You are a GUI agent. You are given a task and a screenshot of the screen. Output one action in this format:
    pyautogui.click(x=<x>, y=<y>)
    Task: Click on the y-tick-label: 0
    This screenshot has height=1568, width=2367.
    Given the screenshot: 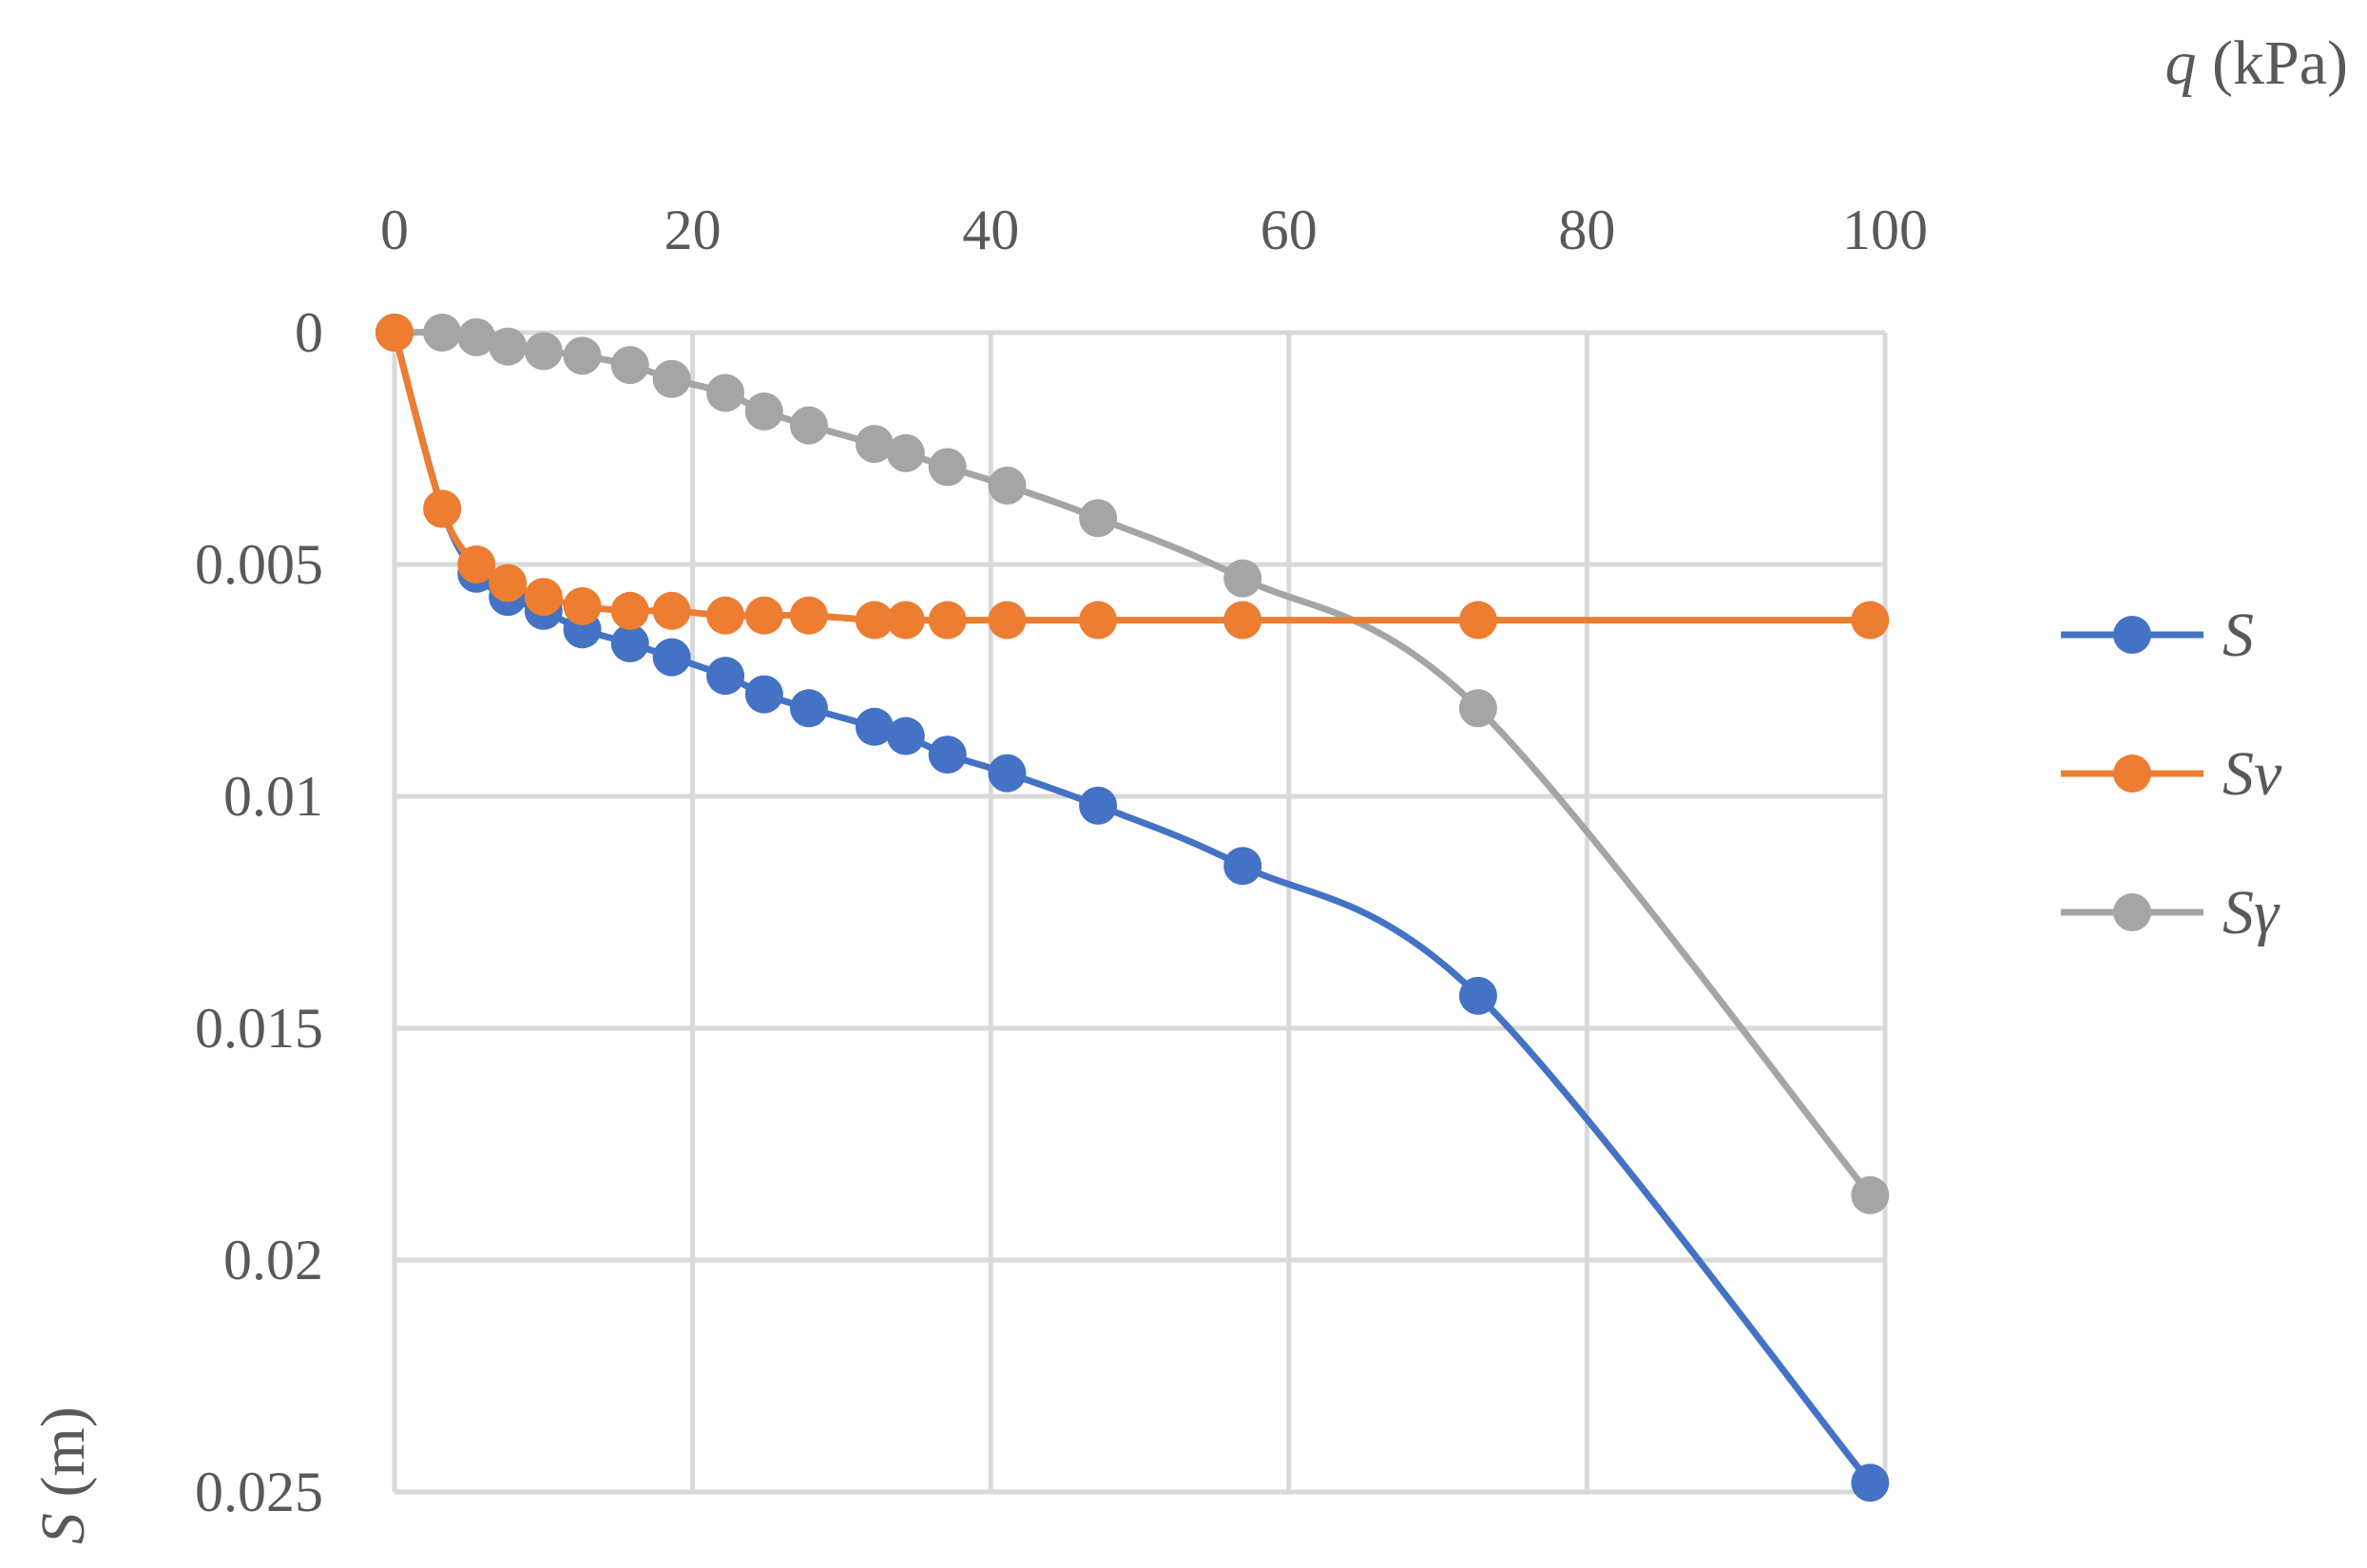 What is the action you would take?
    pyautogui.click(x=309, y=333)
    